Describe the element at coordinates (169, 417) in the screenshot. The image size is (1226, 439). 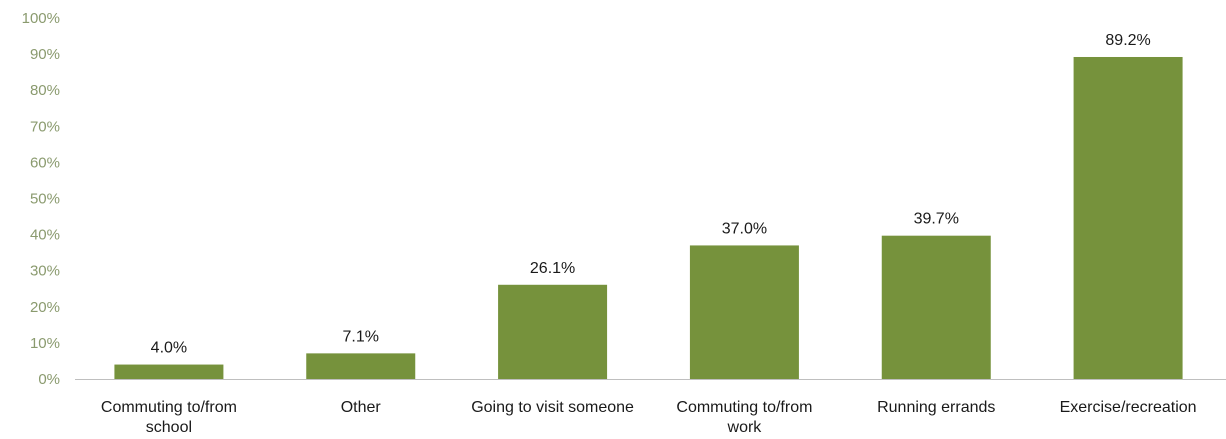
I see `x-tick-label: Commuting to/from school` at that location.